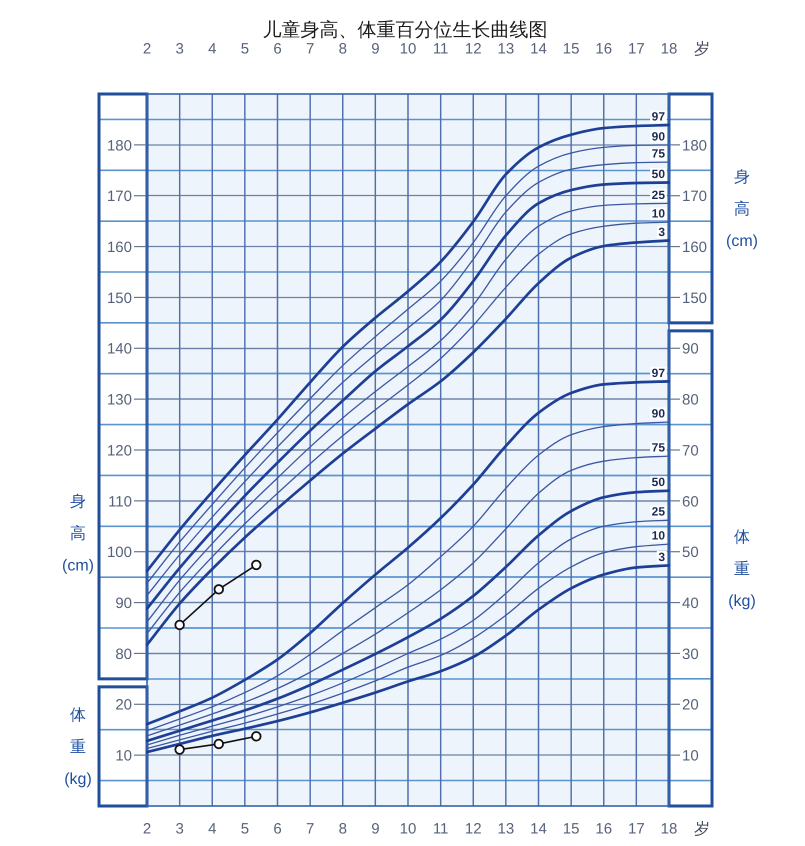 This screenshot has height=846, width=805. What do you see at coordinates (342, 829) in the screenshot?
I see `x-tick-label: 8` at bounding box center [342, 829].